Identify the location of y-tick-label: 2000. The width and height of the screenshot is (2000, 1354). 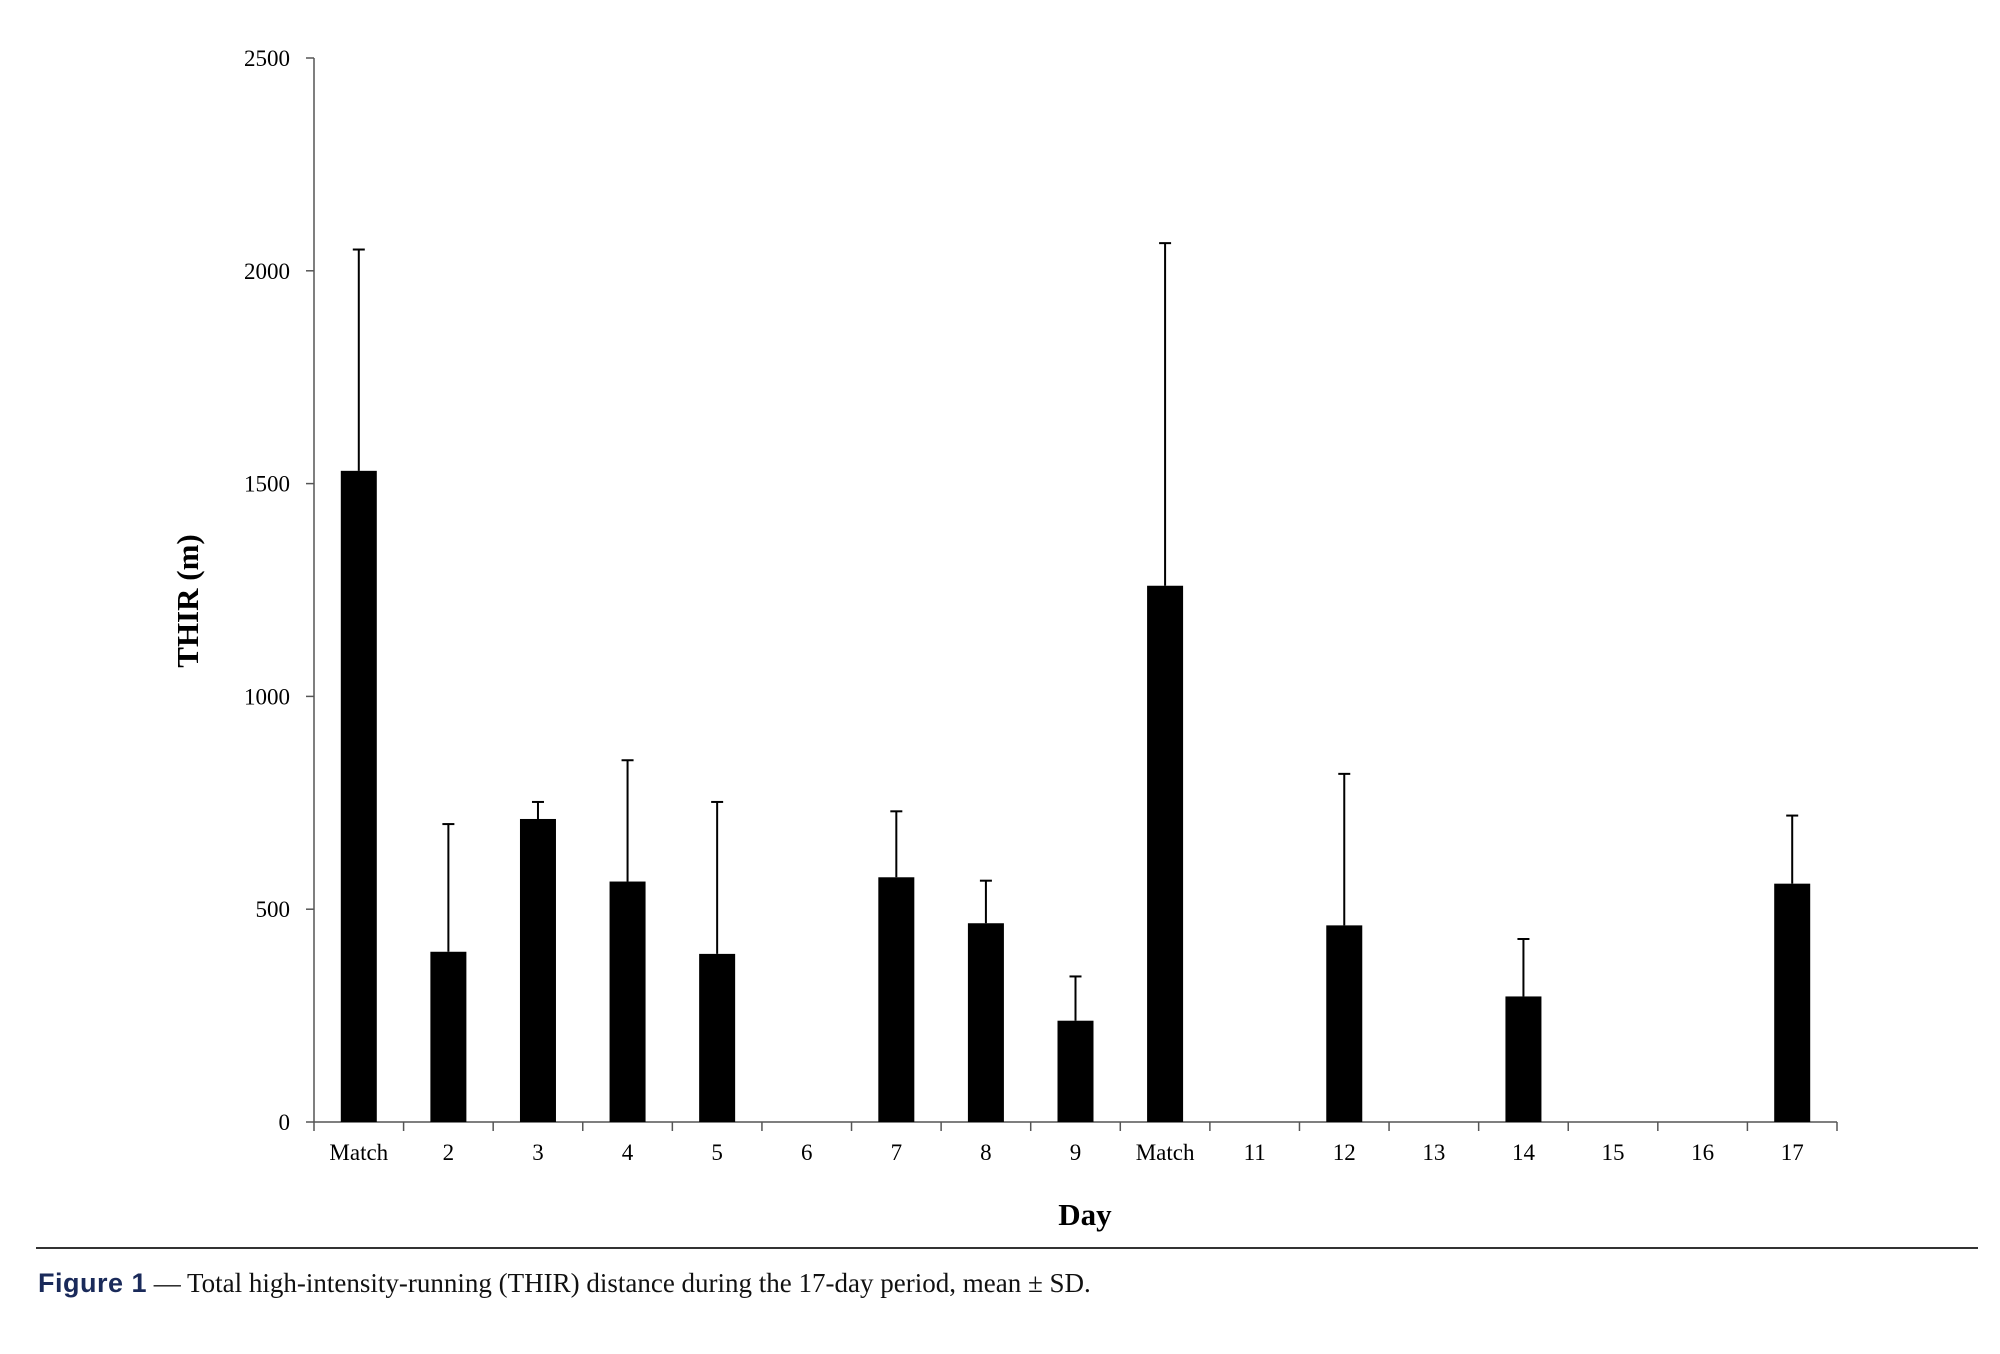
(267, 271).